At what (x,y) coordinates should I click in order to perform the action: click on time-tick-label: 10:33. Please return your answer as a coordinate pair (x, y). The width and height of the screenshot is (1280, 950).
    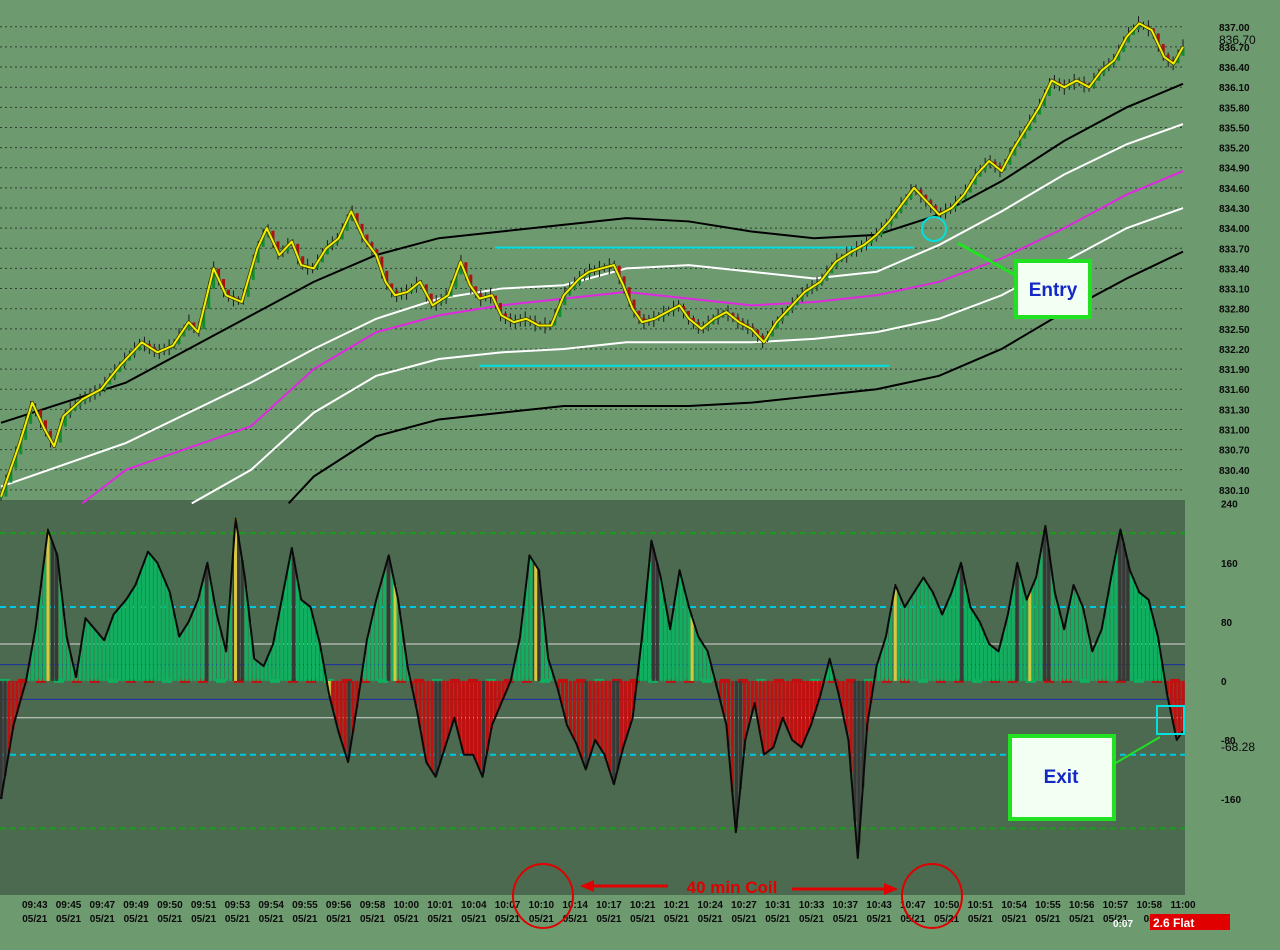
    Looking at the image, I should click on (812, 905).